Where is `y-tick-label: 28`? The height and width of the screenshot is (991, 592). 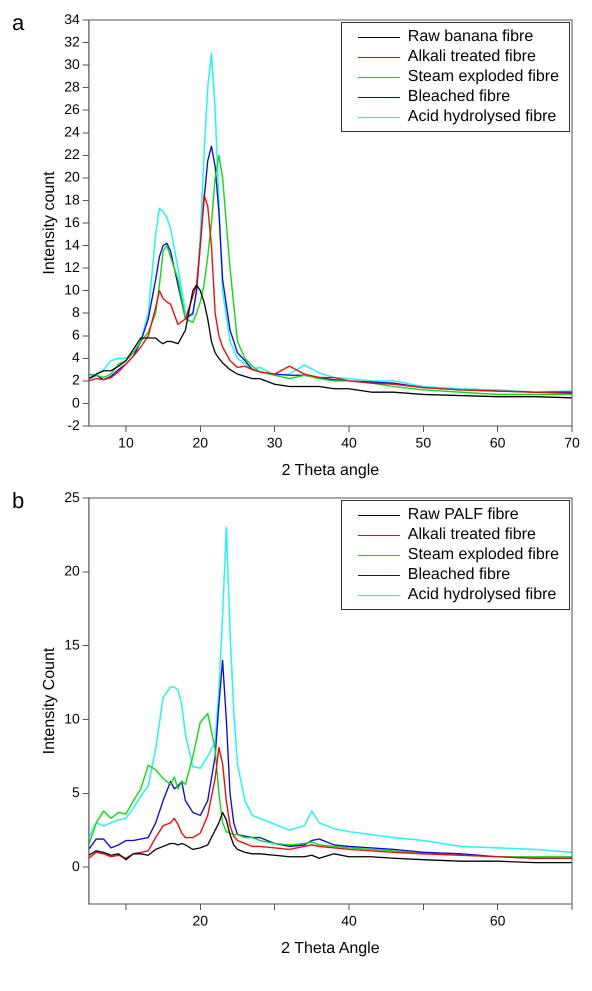
y-tick-label: 28 is located at coordinates (72, 86).